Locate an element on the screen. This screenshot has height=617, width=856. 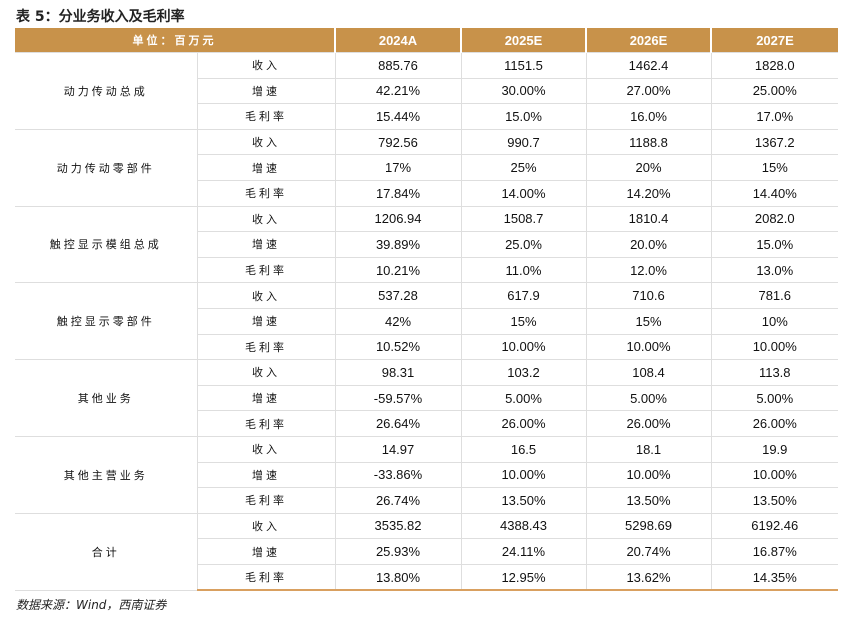
value-cell: 103.2 is located at coordinates (523, 372).